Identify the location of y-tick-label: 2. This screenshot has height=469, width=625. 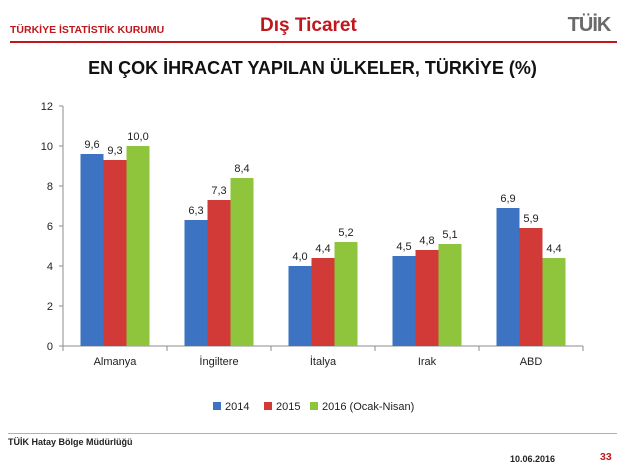
(50, 307).